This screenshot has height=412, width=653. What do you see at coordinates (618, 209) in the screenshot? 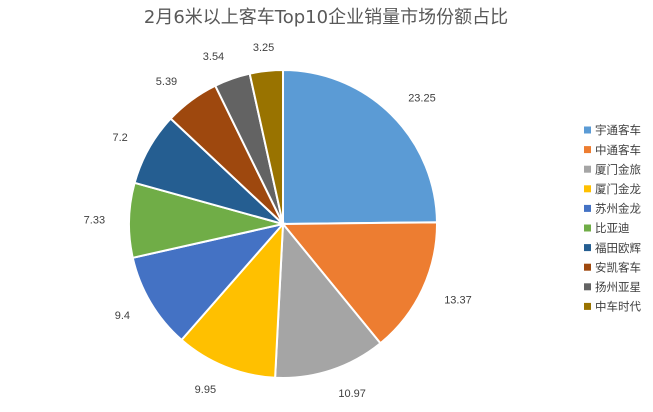
I see `legend-label: 苏州金龙` at bounding box center [618, 209].